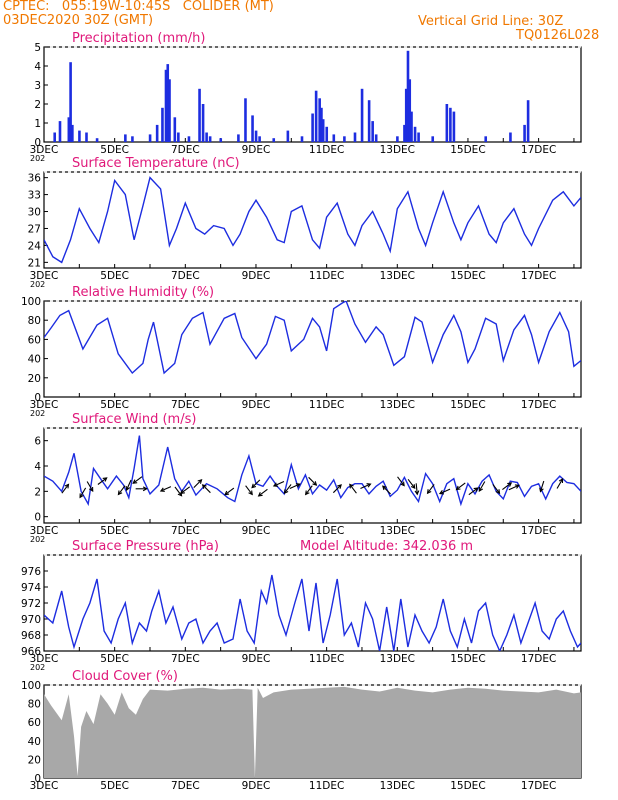  Describe the element at coordinates (312, 471) in the screenshot. I see `wind-series-line` at that location.